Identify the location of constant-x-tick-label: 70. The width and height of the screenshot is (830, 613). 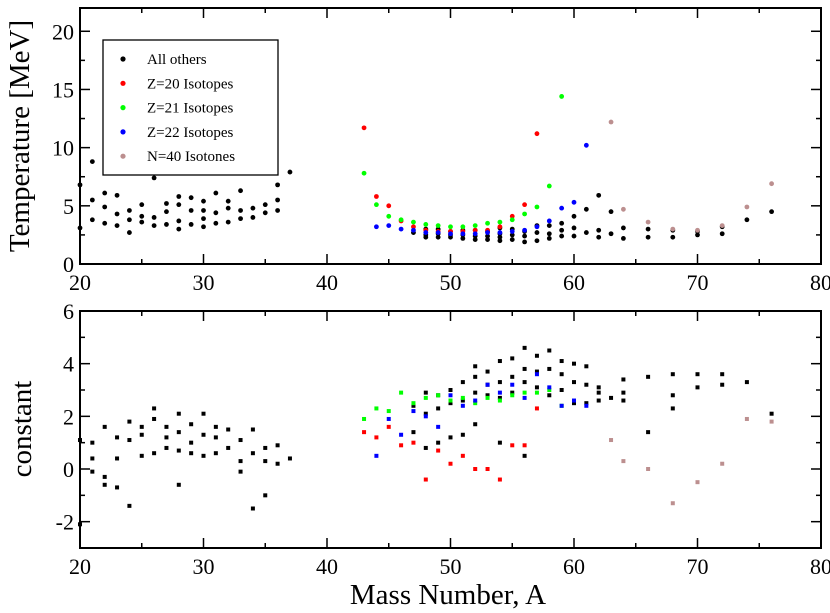
(698, 566).